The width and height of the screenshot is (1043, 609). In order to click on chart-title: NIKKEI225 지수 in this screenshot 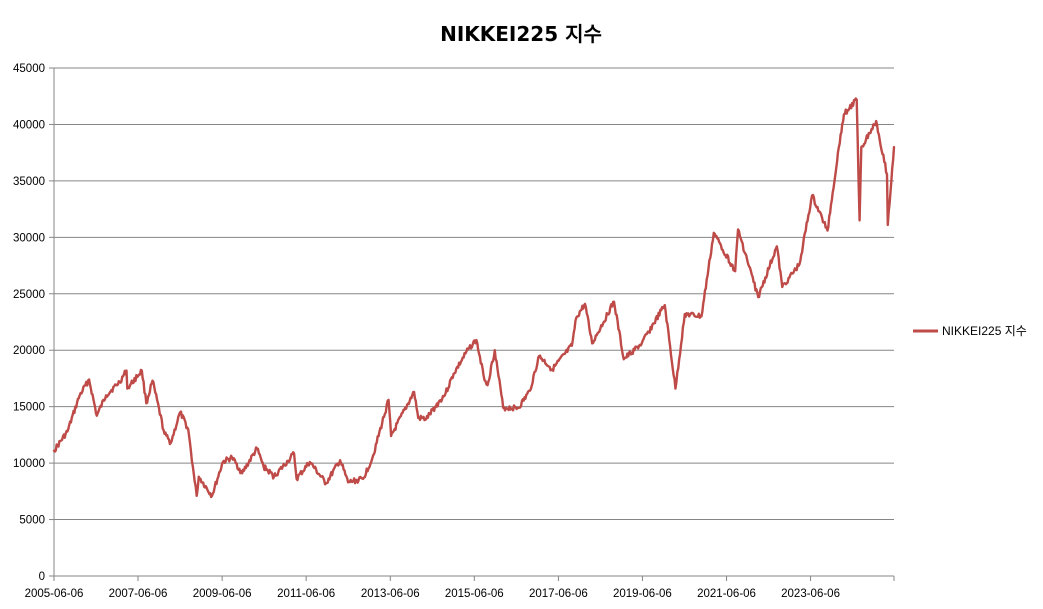, I will do `click(521, 34)`.